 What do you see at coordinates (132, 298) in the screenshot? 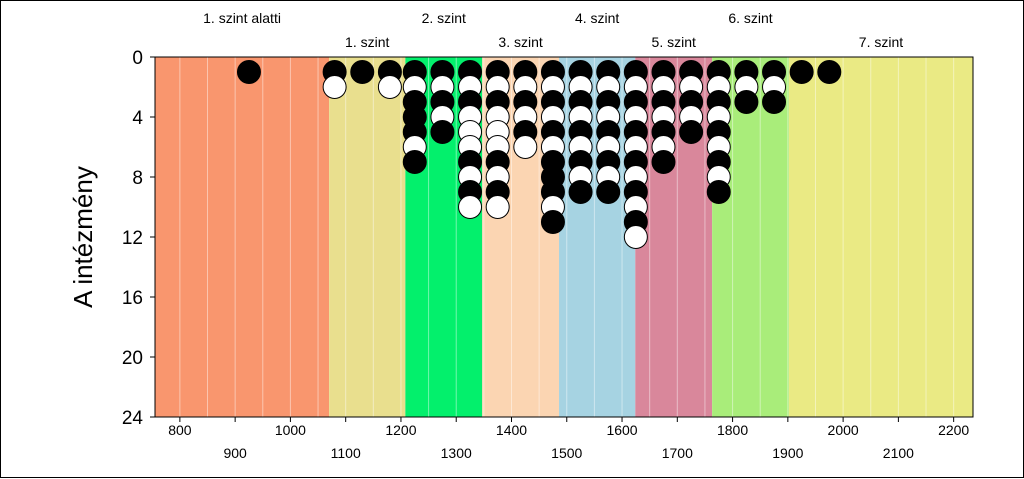
I see `y-tick-label: 16` at bounding box center [132, 298].